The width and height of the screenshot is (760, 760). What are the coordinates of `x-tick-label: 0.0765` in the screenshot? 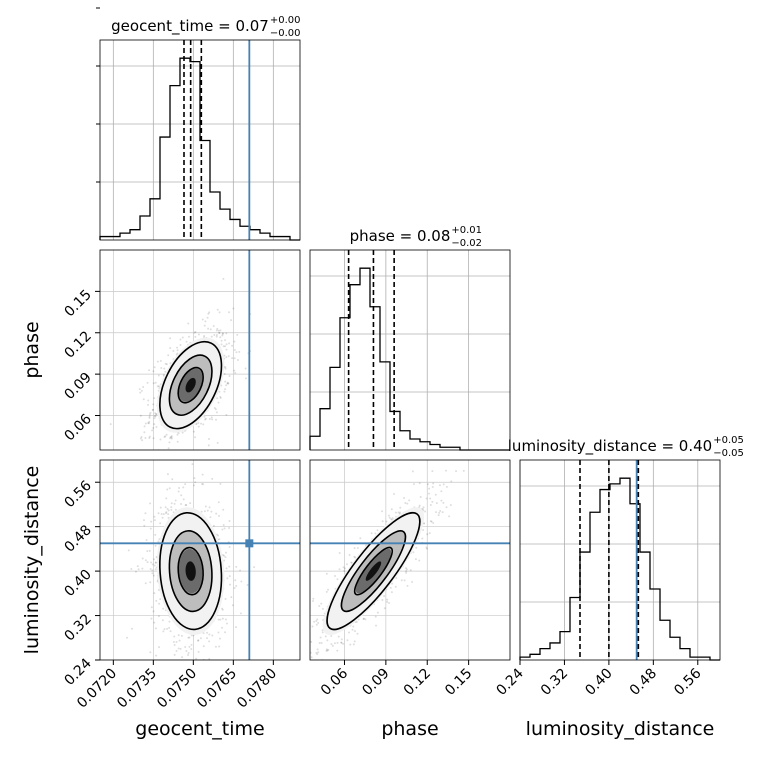 It's located at (217, 689).